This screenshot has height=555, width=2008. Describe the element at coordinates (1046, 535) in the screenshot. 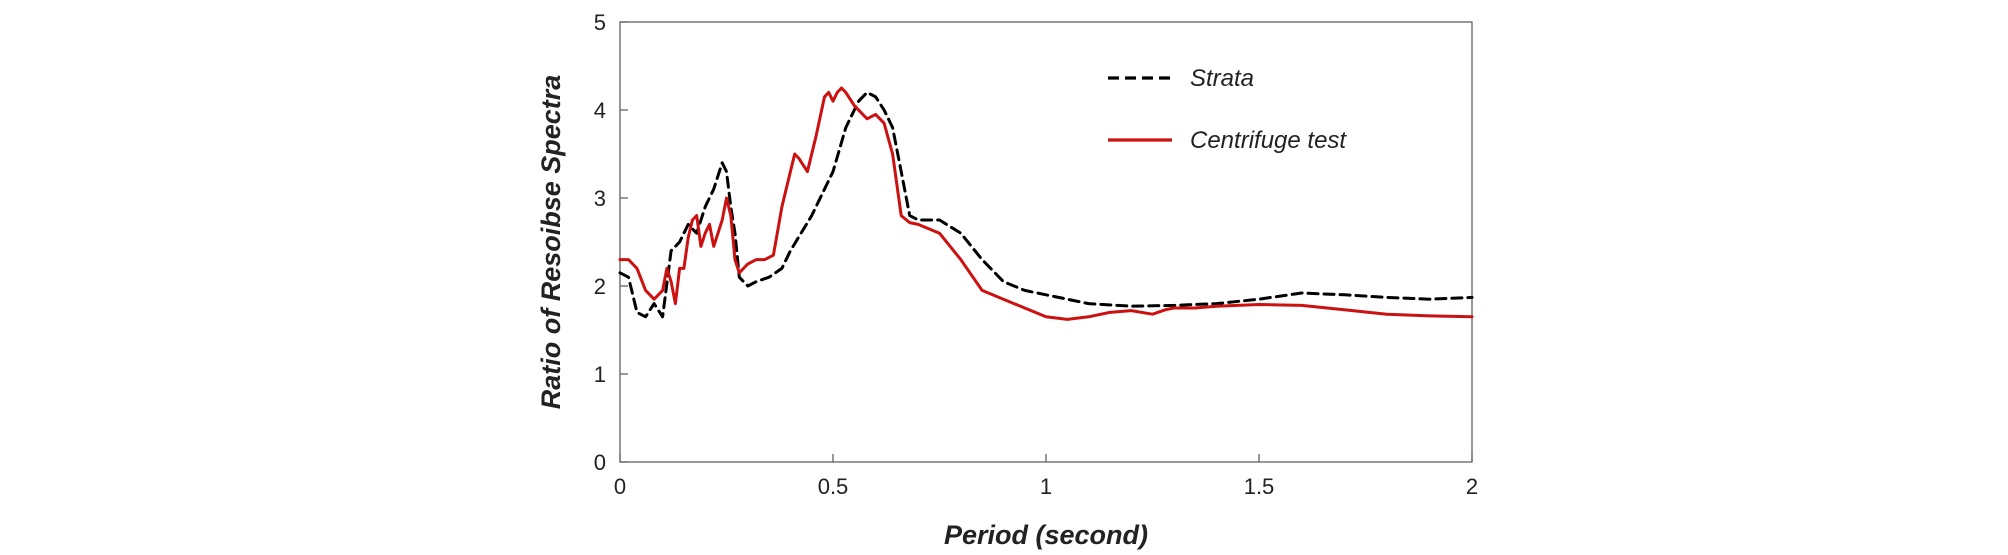

I see `x-axis-title: Period (second)` at that location.